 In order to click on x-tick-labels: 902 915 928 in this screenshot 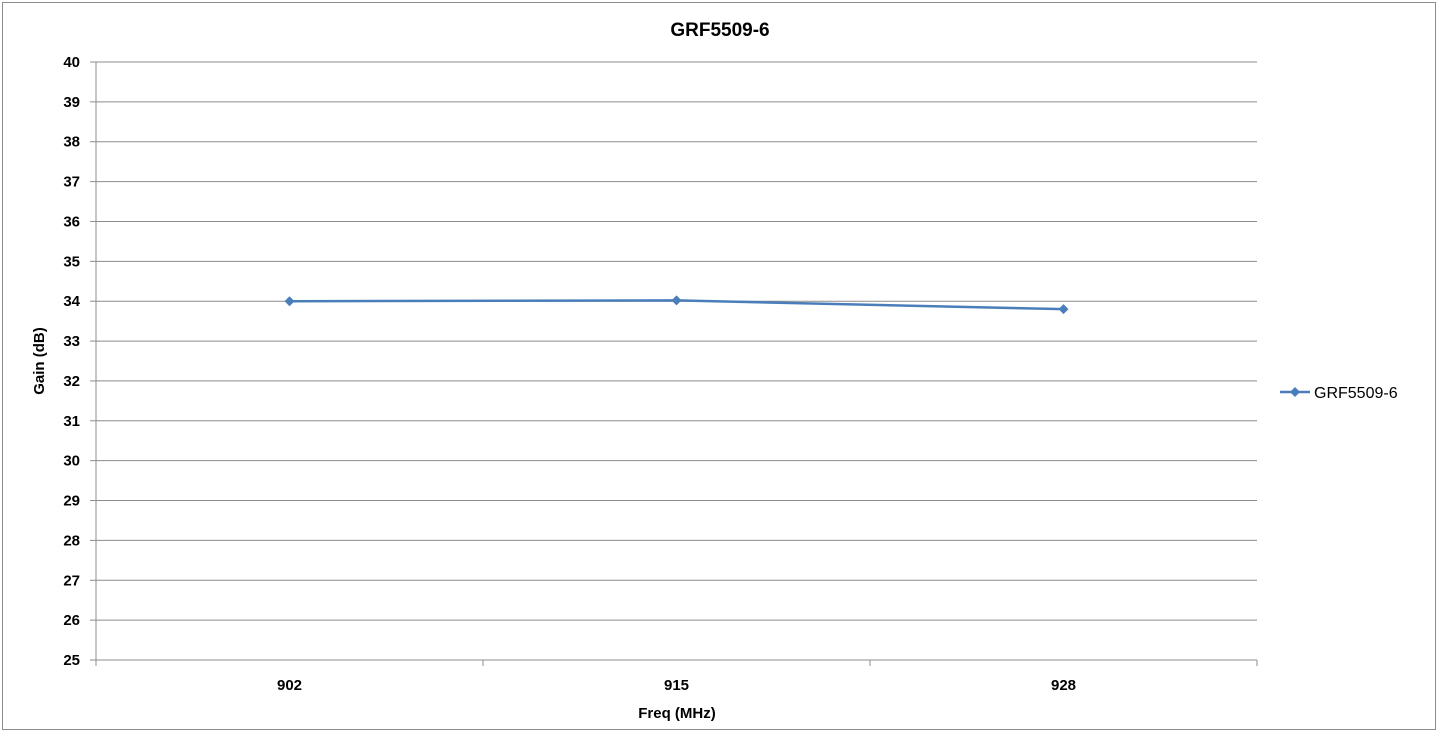, I will do `click(676, 685)`.